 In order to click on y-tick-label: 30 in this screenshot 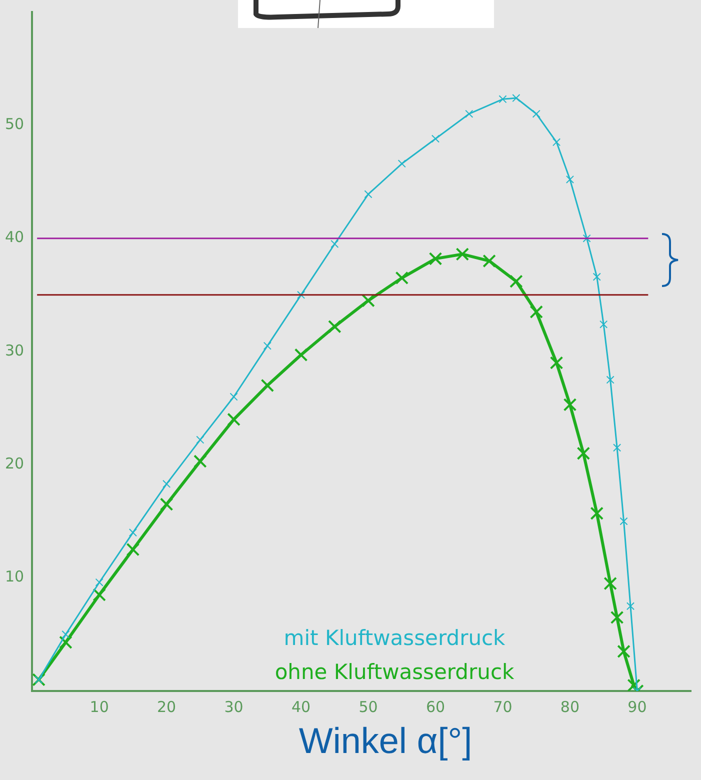, I will do `click(14, 350)`.